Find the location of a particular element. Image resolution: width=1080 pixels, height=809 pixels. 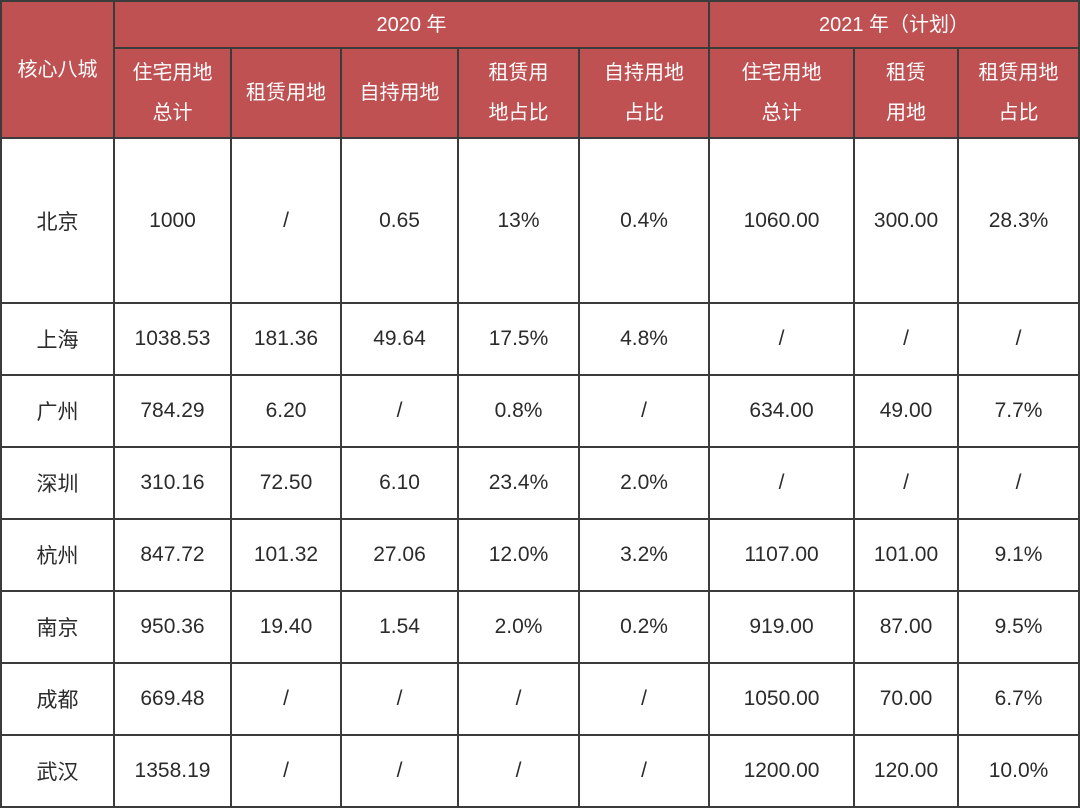

row-header-city: 南京 is located at coordinates (57, 627).